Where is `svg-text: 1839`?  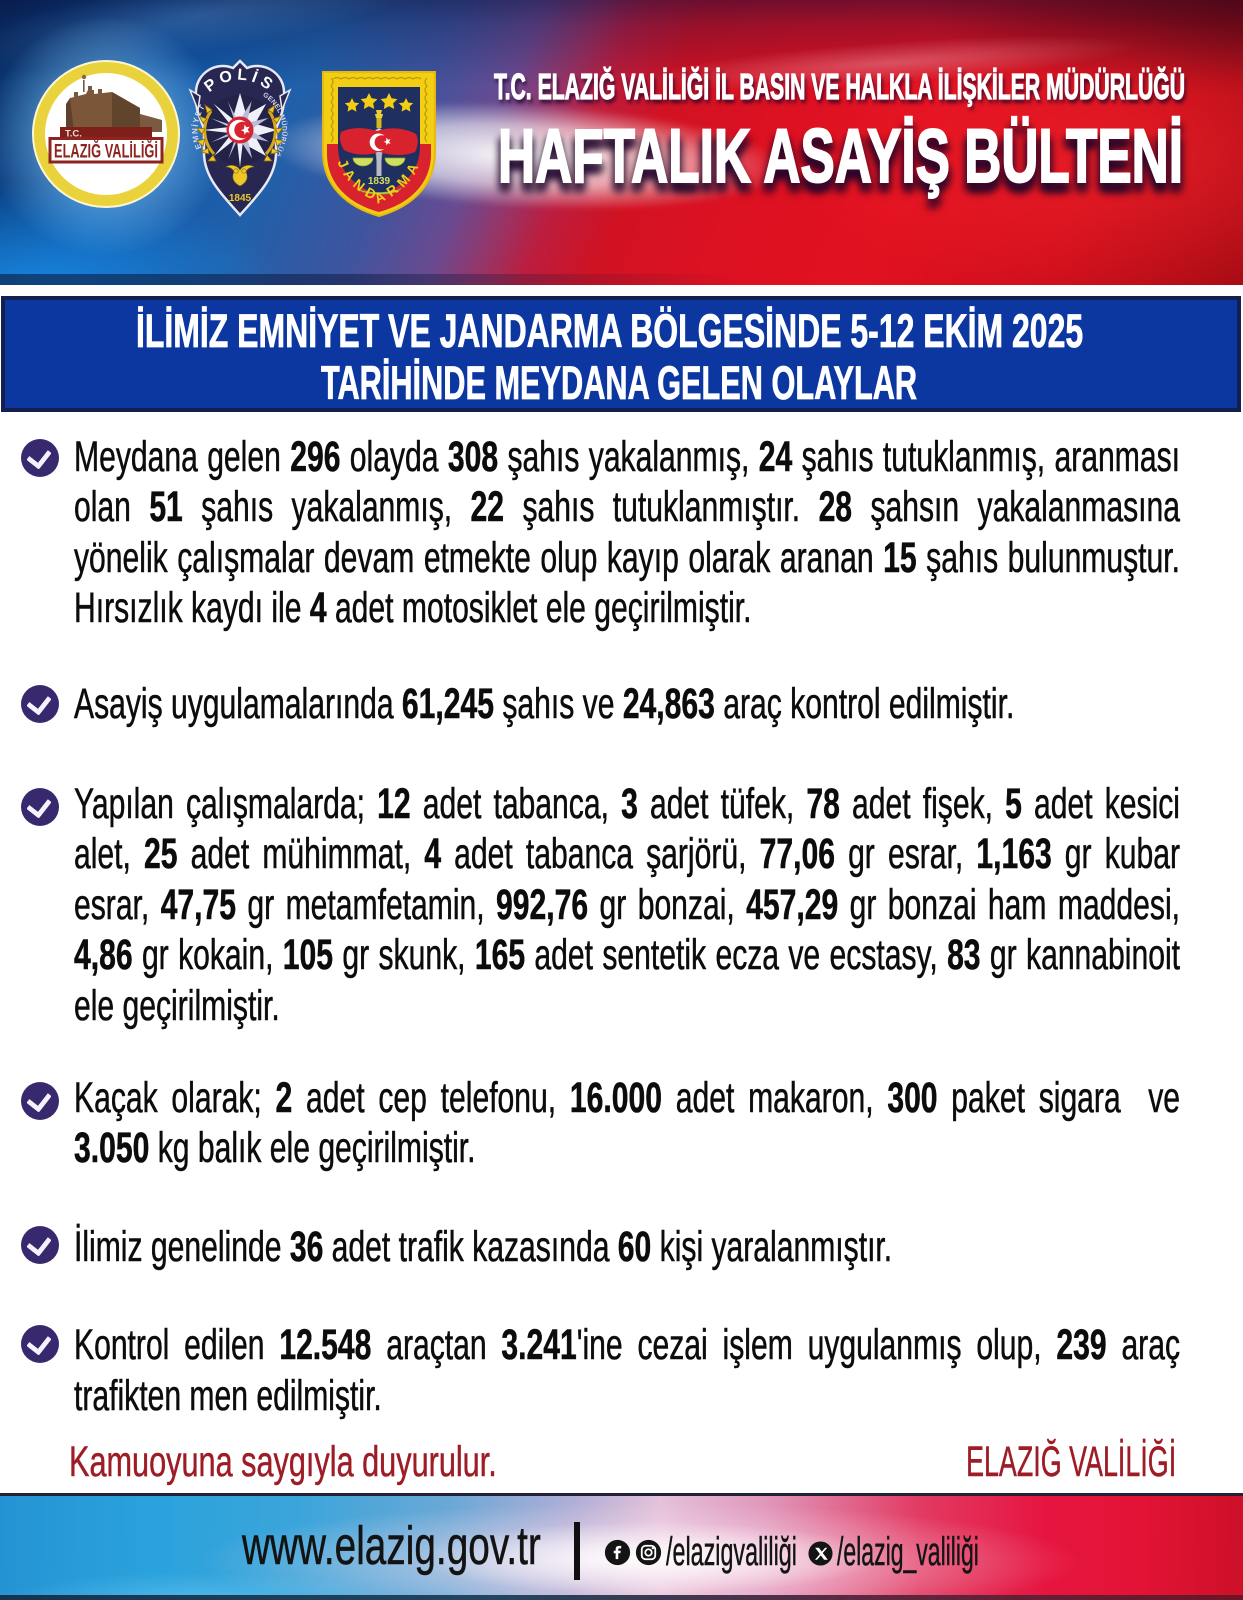 svg-text: 1839 is located at coordinates (379, 181).